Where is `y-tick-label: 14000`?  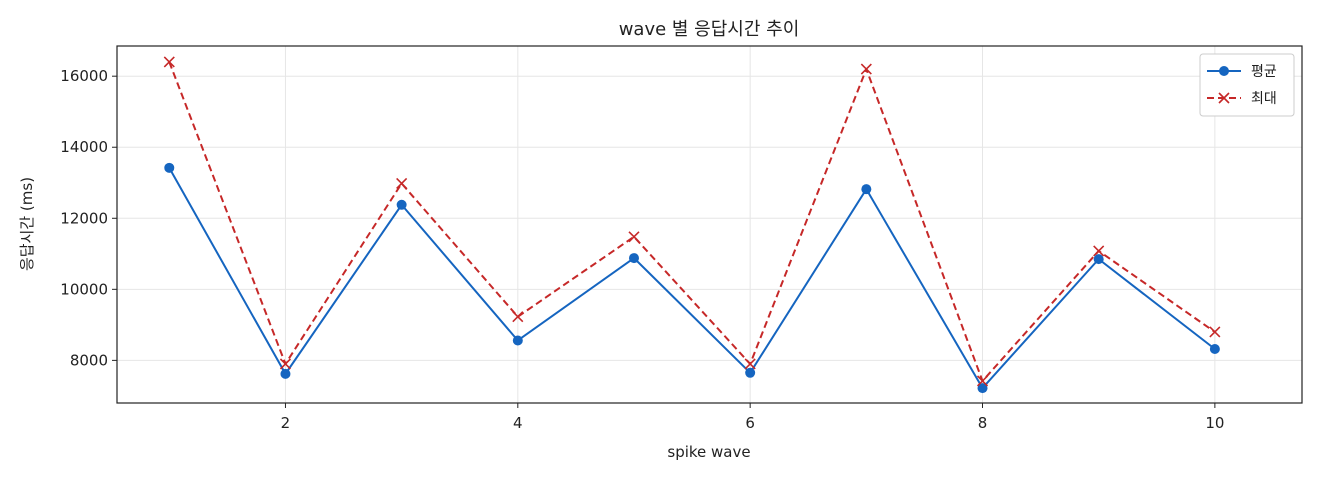 y-tick-label: 14000 is located at coordinates (84, 147).